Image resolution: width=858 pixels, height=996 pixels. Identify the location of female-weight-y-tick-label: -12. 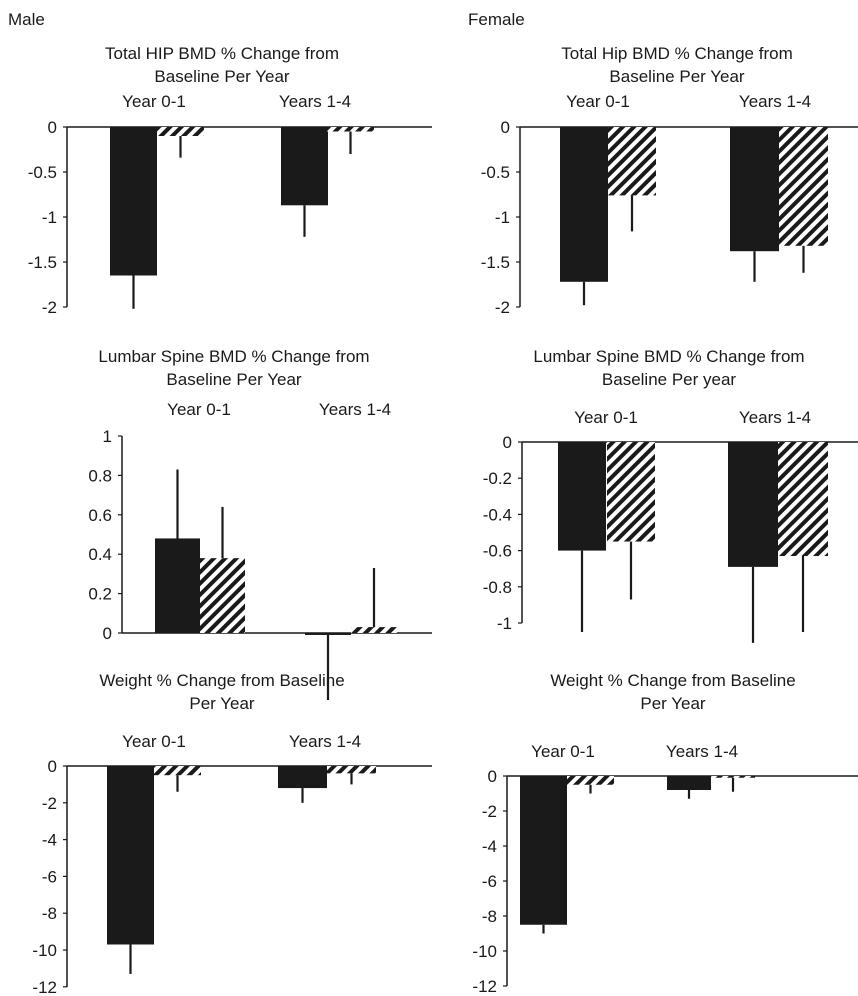
(484, 986).